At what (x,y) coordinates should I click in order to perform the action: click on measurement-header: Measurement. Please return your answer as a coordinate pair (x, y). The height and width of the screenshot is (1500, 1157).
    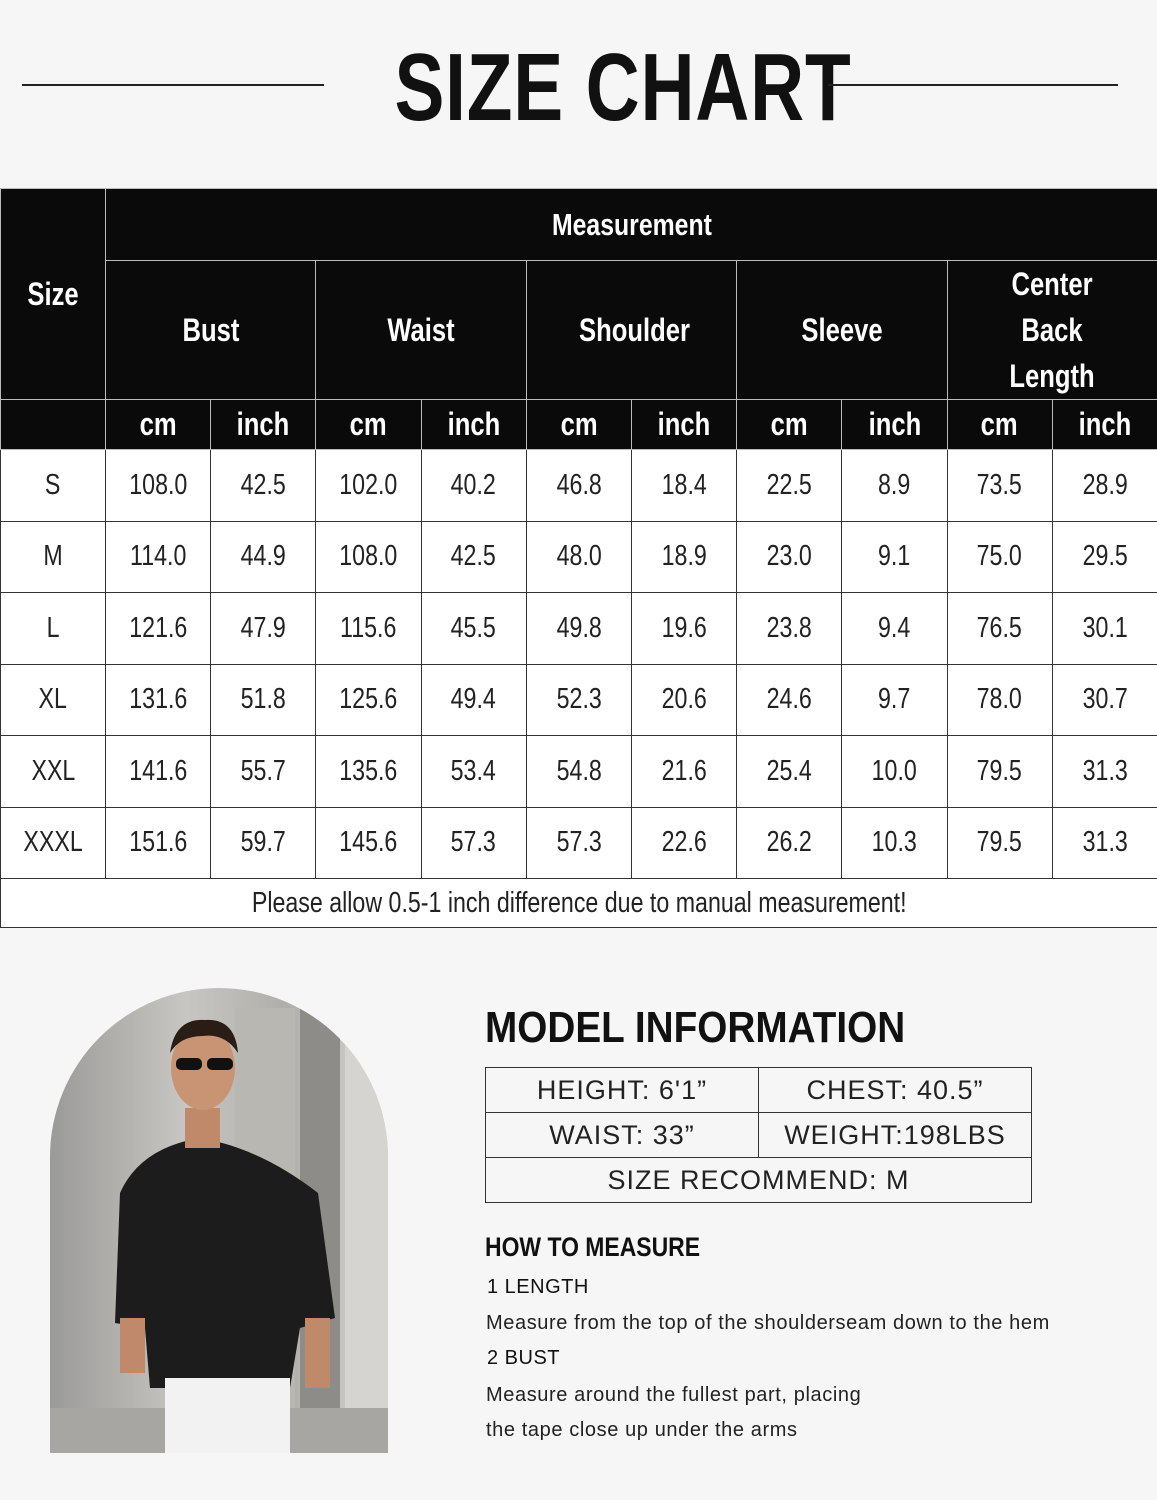
    Looking at the image, I should click on (631, 224).